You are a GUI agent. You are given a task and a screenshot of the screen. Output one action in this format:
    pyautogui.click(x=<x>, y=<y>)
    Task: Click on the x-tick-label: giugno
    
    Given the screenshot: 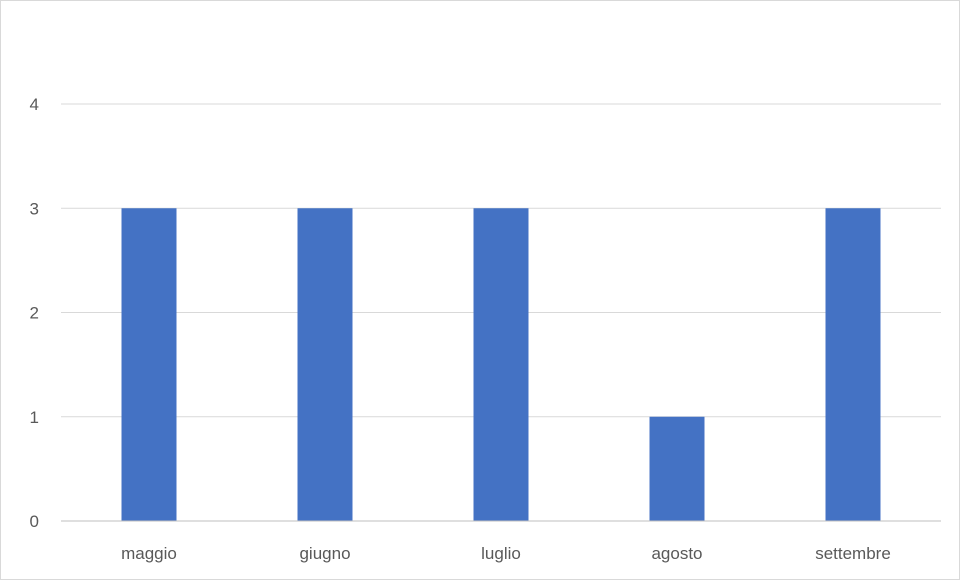 What is the action you would take?
    pyautogui.click(x=324, y=553)
    